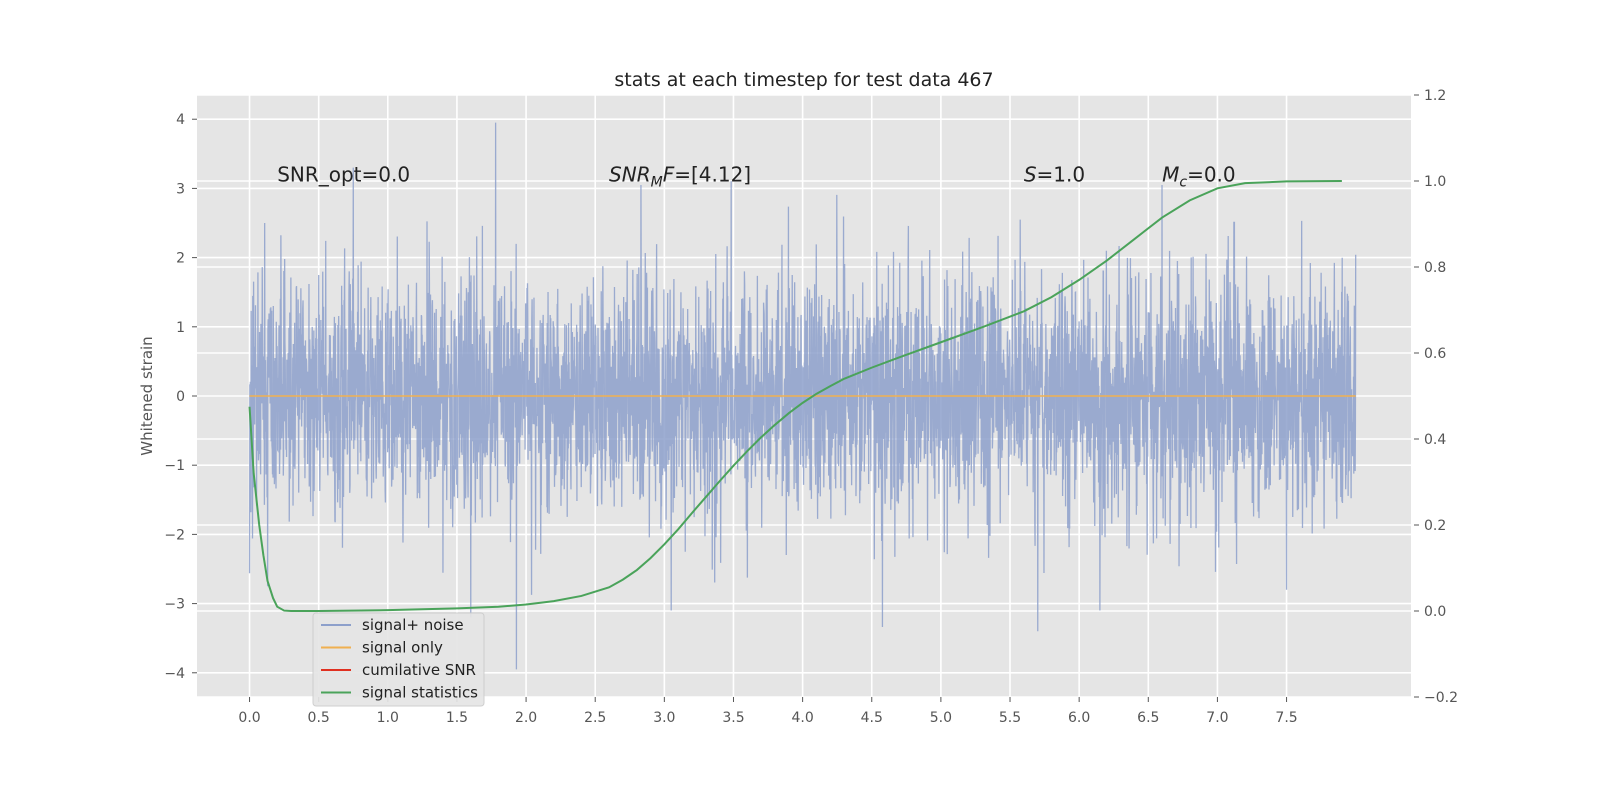 This screenshot has width=1600, height=800. What do you see at coordinates (733, 718) in the screenshot?
I see `x-tick-label: 3.5` at bounding box center [733, 718].